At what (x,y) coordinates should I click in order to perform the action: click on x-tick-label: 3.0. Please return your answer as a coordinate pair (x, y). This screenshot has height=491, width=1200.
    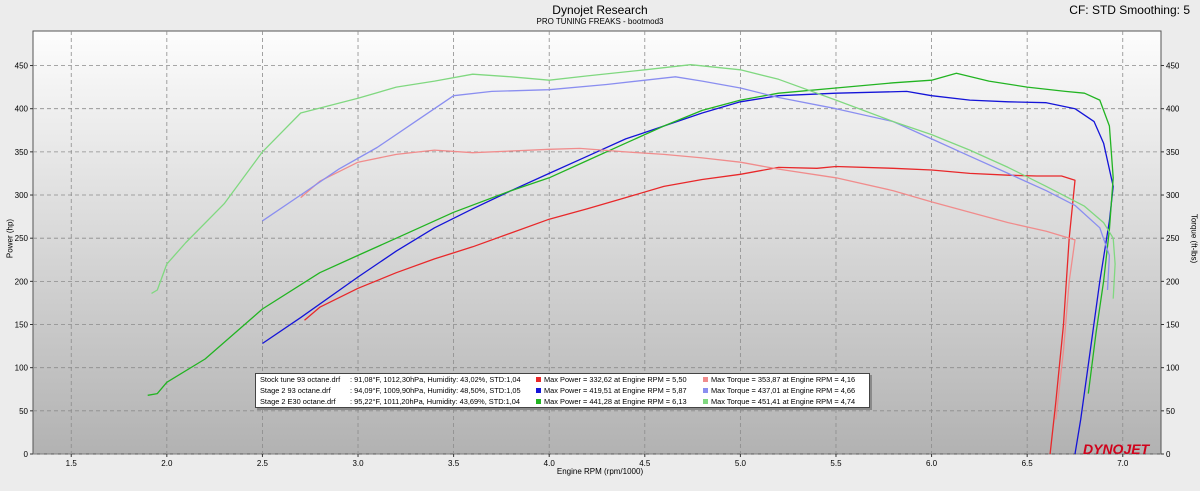
    Looking at the image, I should click on (358, 463).